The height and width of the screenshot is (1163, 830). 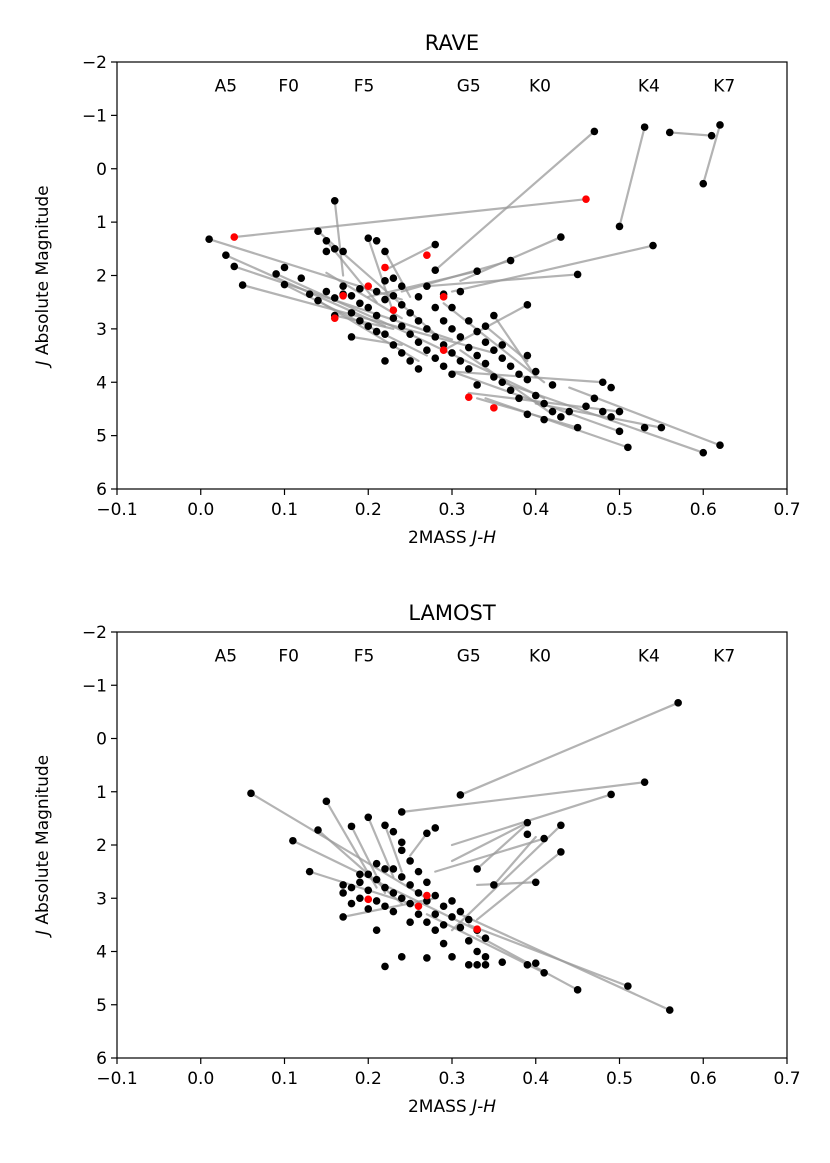 I want to click on y-axis-label: J Absolute Magnitude, so click(x=43, y=276).